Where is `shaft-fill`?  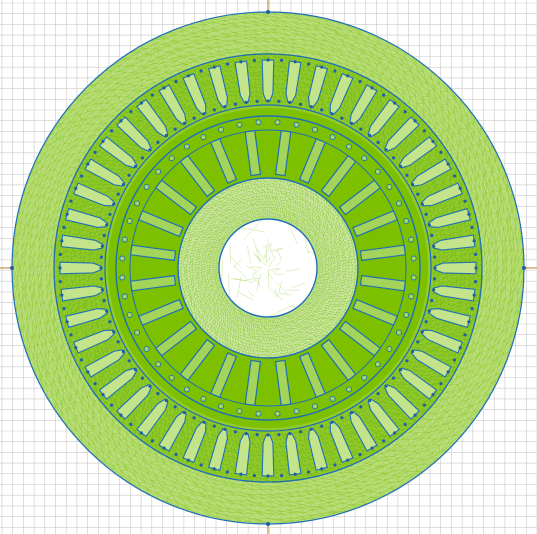 shaft-fill is located at coordinates (268, 268).